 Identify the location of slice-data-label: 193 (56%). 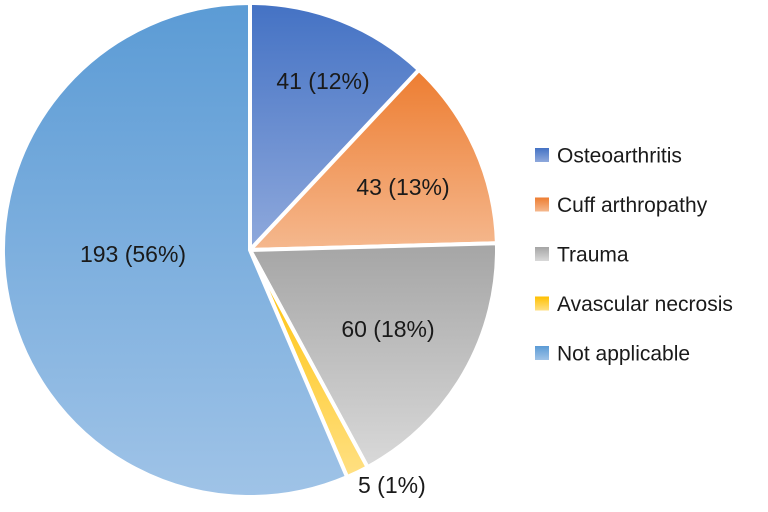
(133, 254).